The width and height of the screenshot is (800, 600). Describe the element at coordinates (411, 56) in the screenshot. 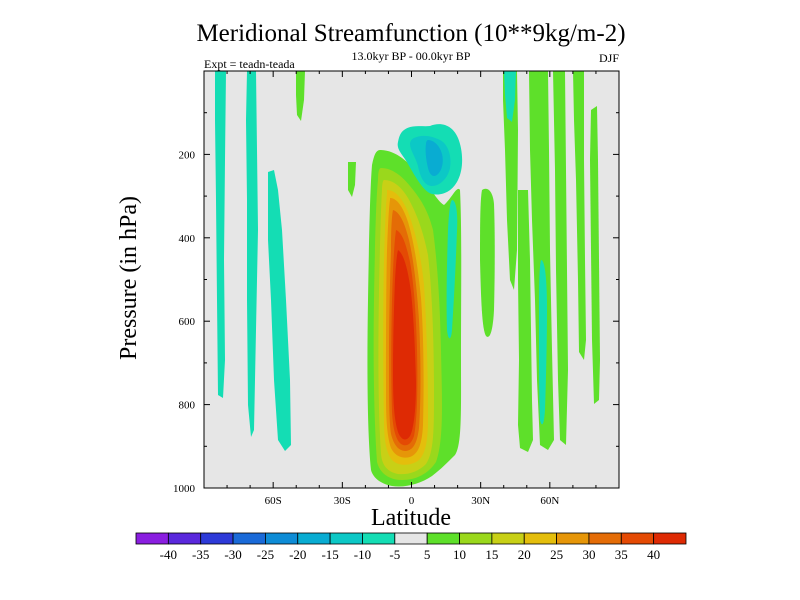

I see `chart-subtitle: 13.0kyr BP - 00.0kyr BP` at that location.